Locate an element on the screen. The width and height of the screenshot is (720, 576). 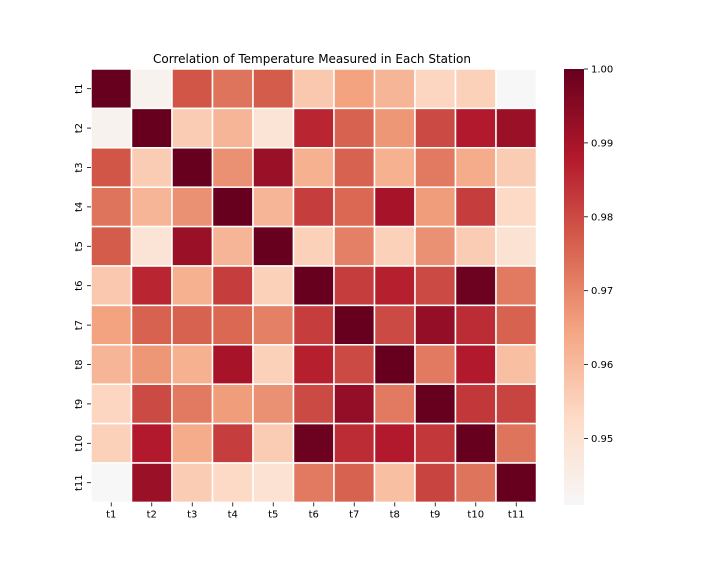
heatmap-cell-t6-t2 is located at coordinates (151, 286).